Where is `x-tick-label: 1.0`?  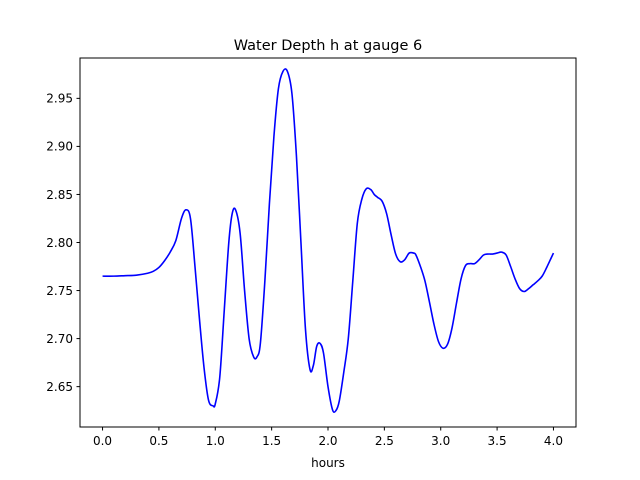
x-tick-label: 1.0 is located at coordinates (215, 441).